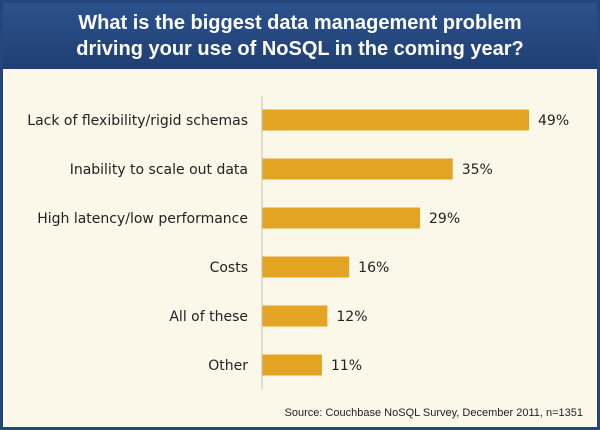  What do you see at coordinates (208, 317) in the screenshot?
I see `category-label: All of these` at bounding box center [208, 317].